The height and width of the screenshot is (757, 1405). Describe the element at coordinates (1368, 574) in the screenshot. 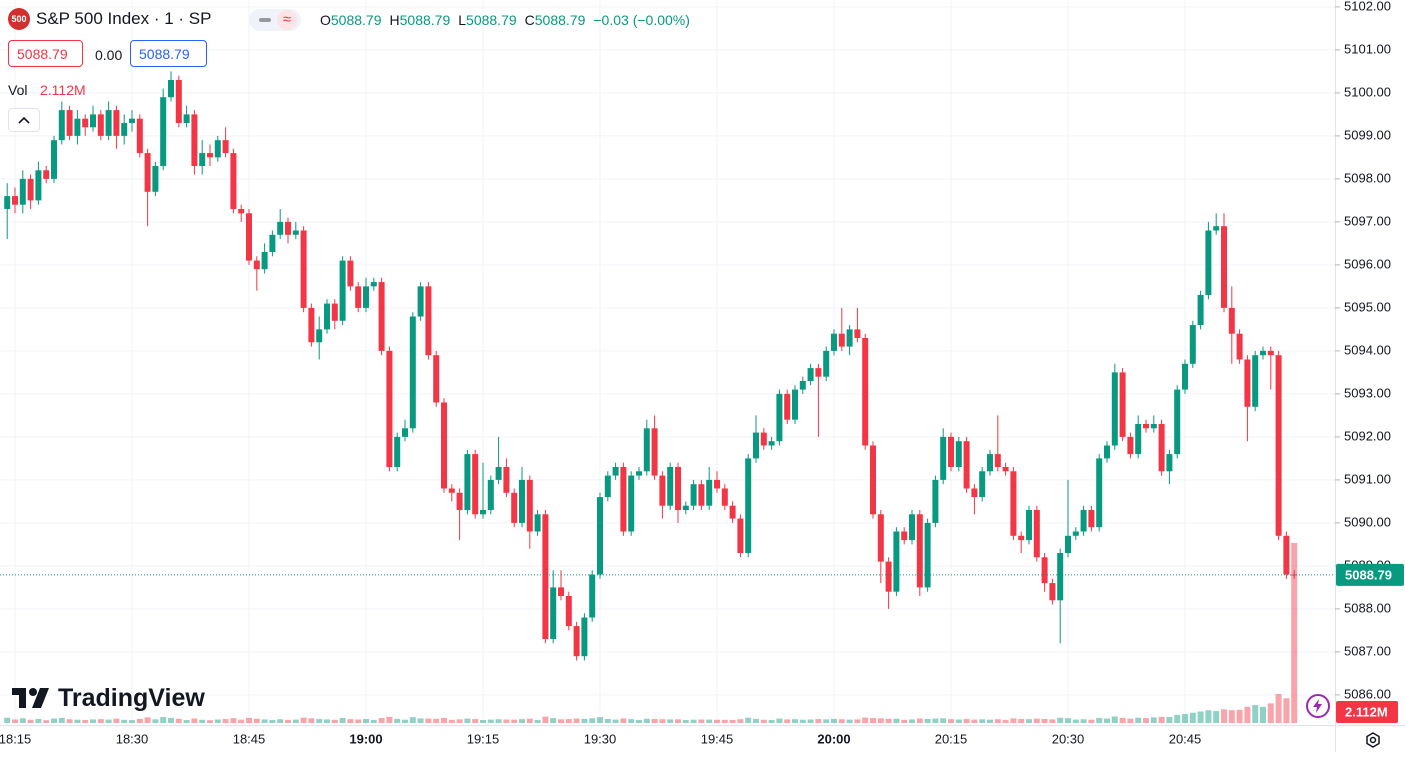

I see `last-price-label: 5088.79` at that location.